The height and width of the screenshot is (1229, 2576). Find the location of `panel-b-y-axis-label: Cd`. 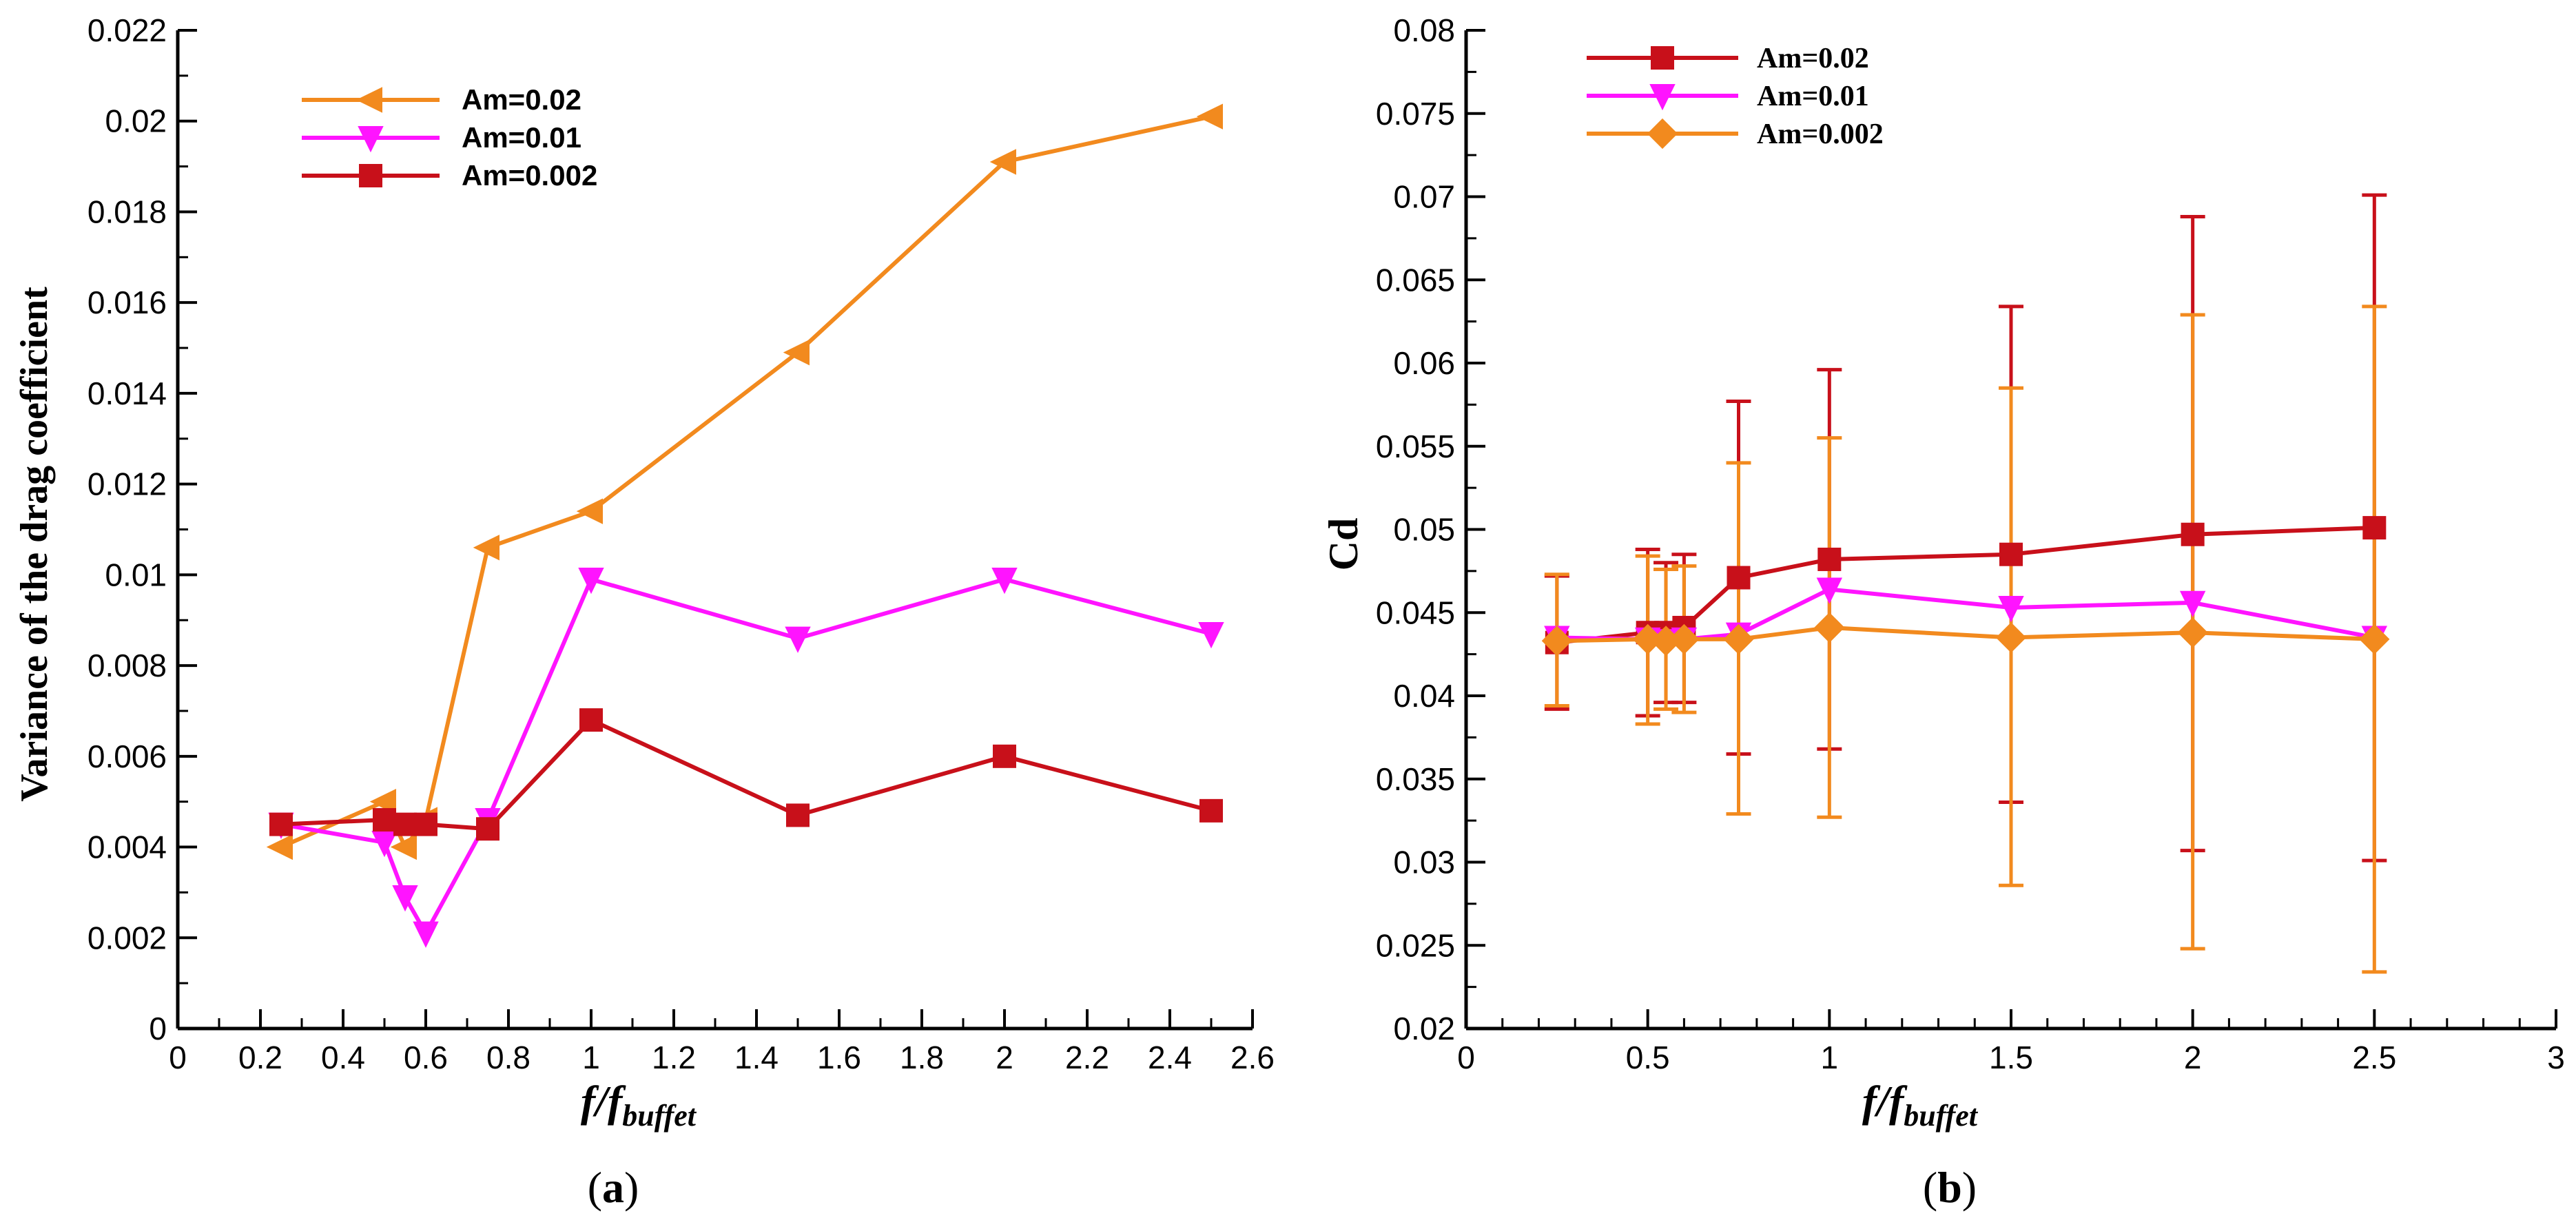

panel-b-y-axis-label: Cd is located at coordinates (1343, 544).